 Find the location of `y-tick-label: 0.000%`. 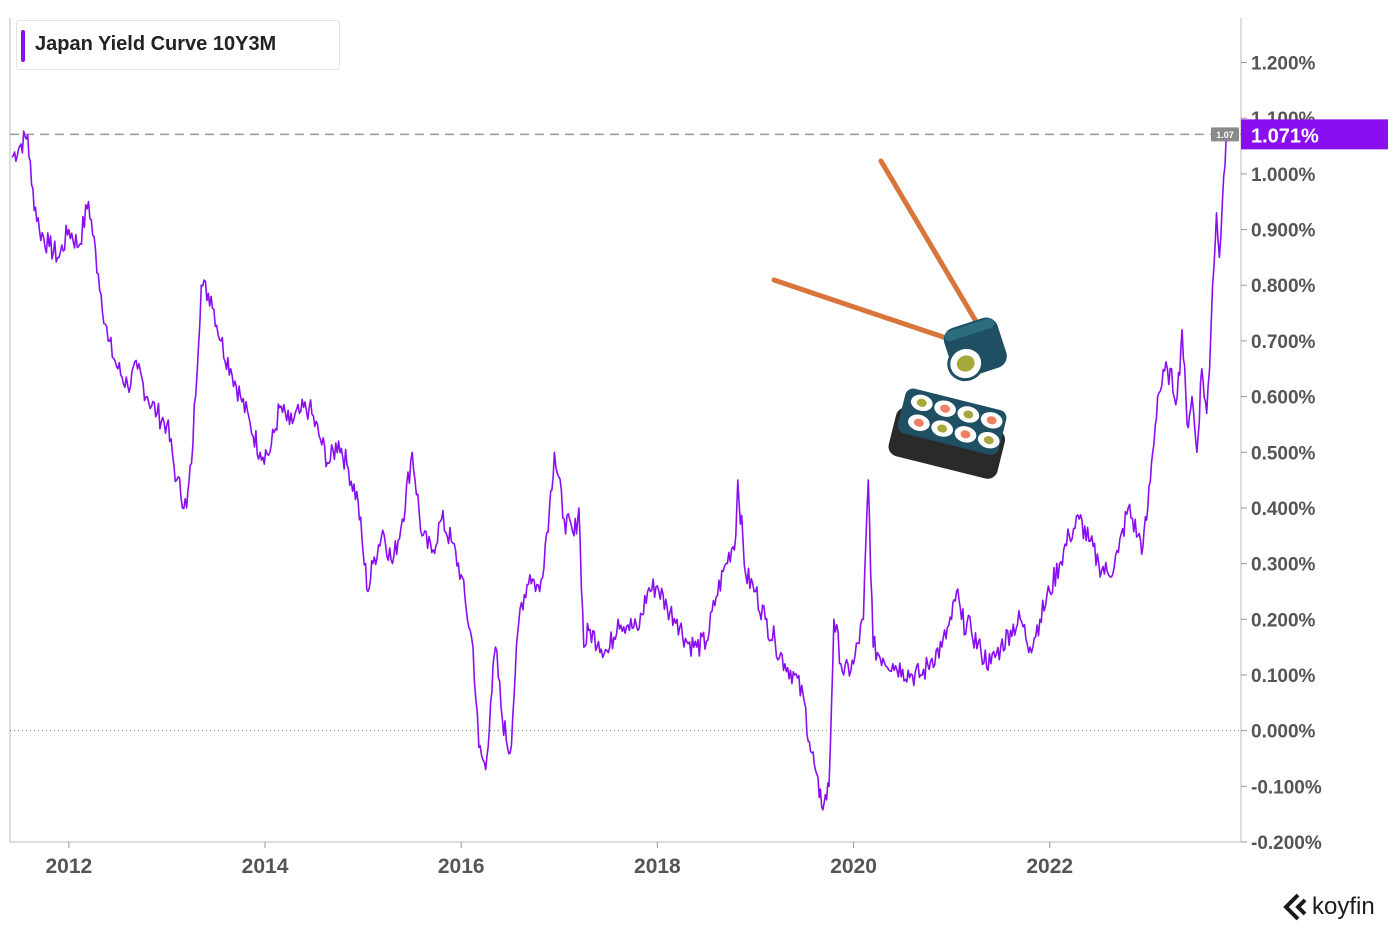

y-tick-label: 0.000% is located at coordinates (1283, 732).